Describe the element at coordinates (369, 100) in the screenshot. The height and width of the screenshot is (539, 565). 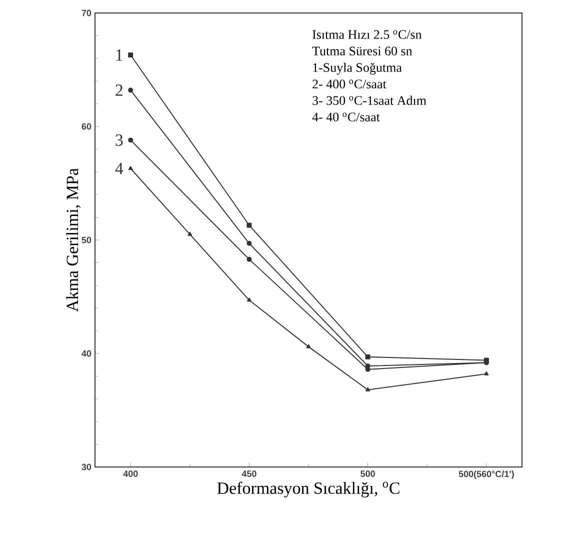
I see `annotation: 3- 350 $^{o}$C-1saat Adım` at that location.